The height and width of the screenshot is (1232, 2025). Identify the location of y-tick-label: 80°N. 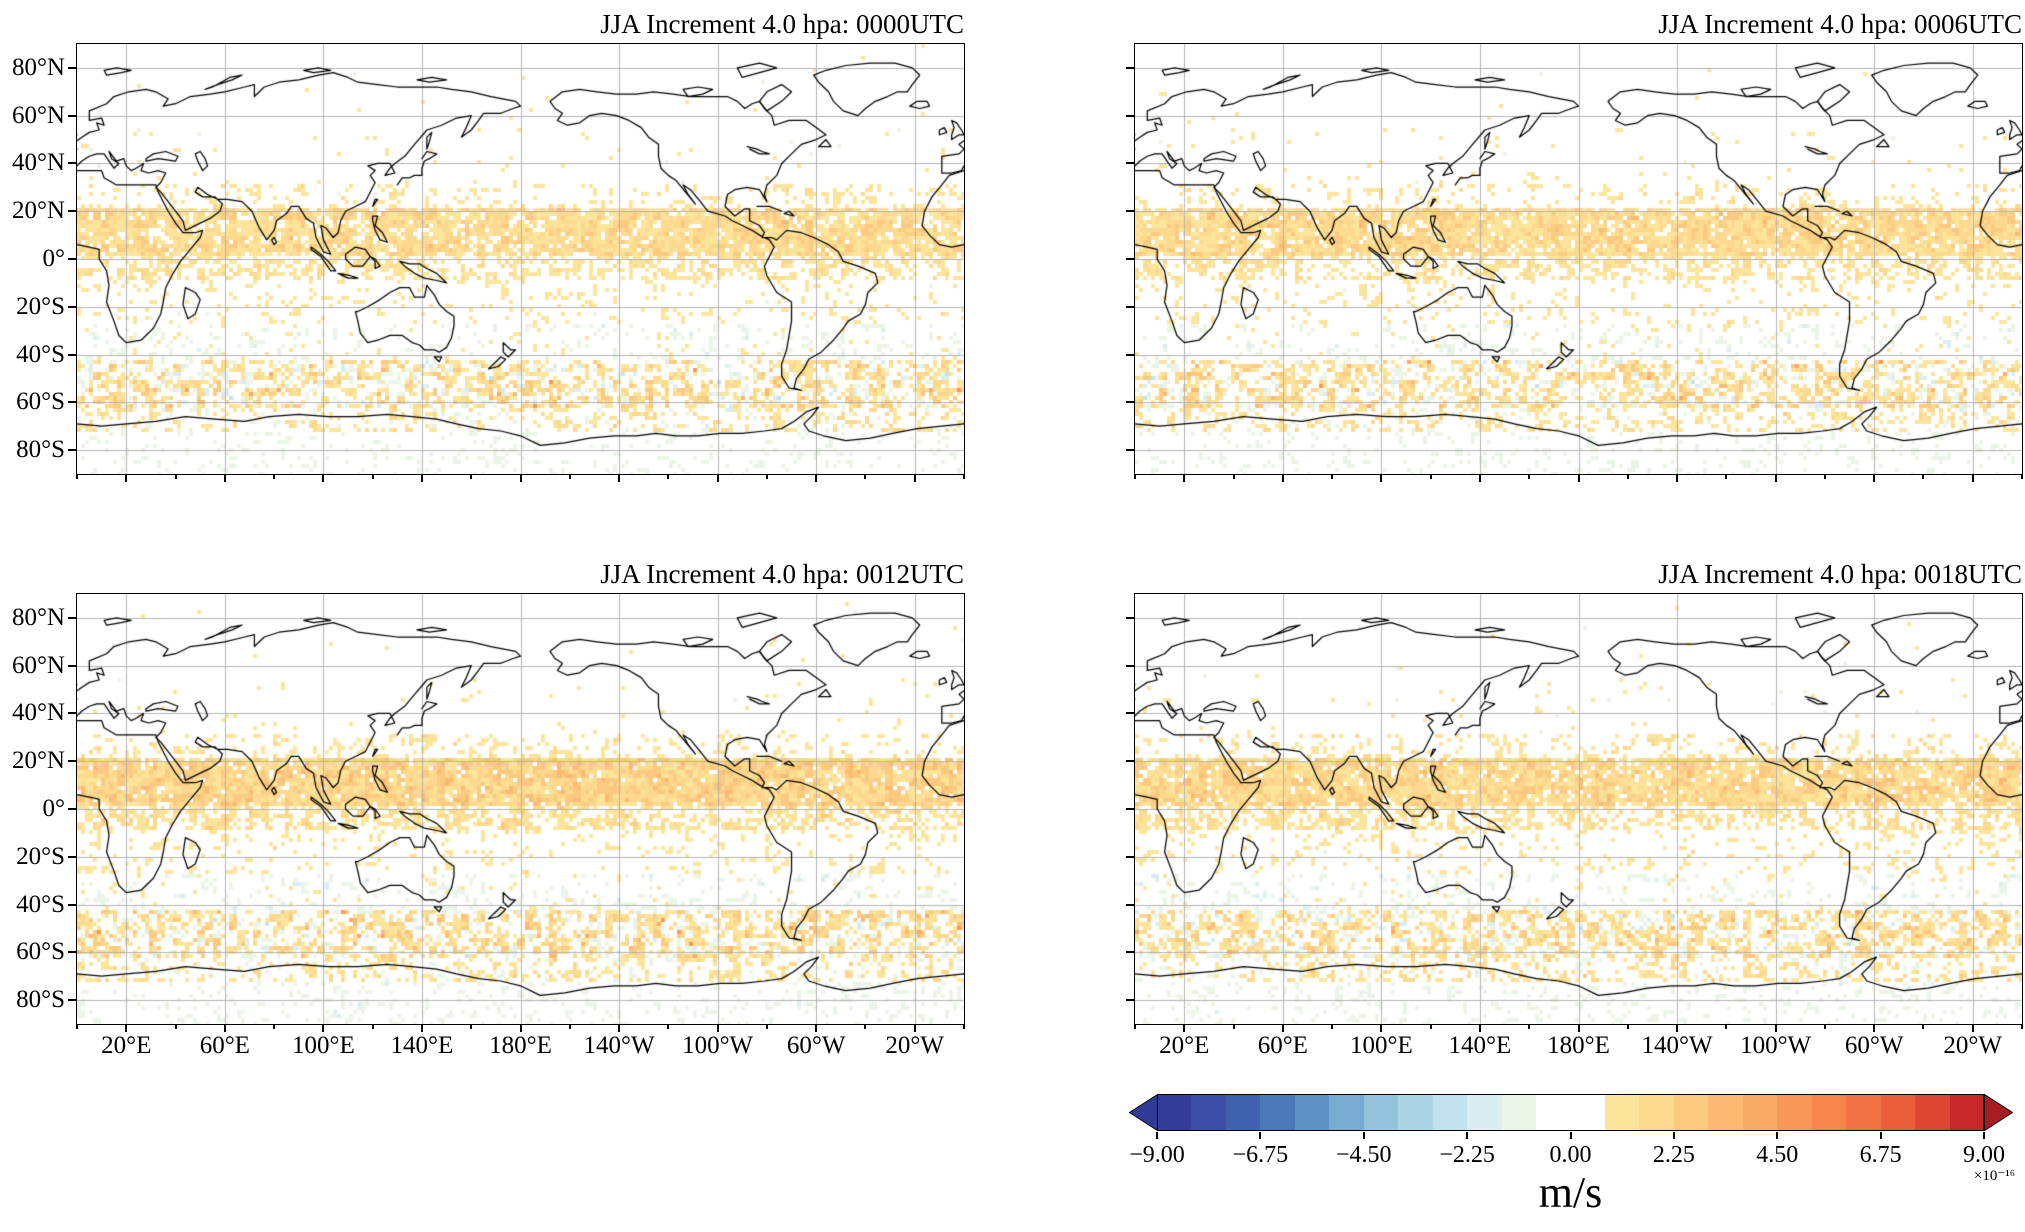
(38, 617).